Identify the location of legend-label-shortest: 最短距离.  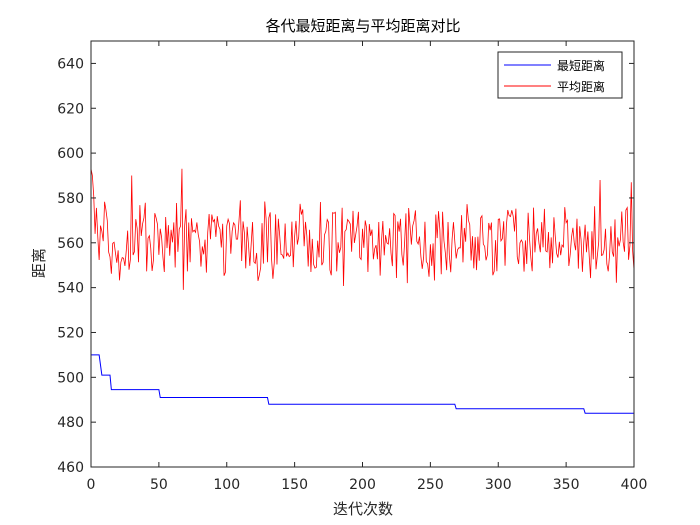
(581, 65).